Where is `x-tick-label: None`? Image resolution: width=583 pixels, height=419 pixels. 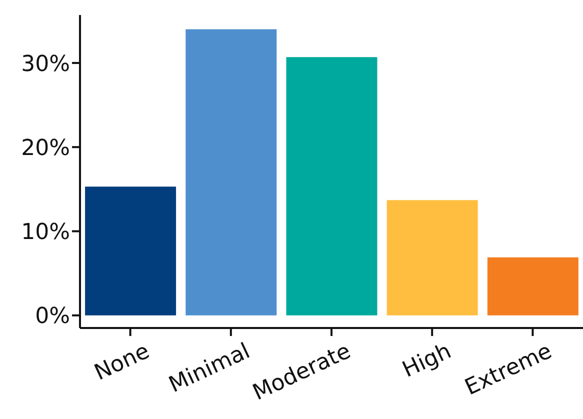 x-tick-label: None is located at coordinates (122, 362).